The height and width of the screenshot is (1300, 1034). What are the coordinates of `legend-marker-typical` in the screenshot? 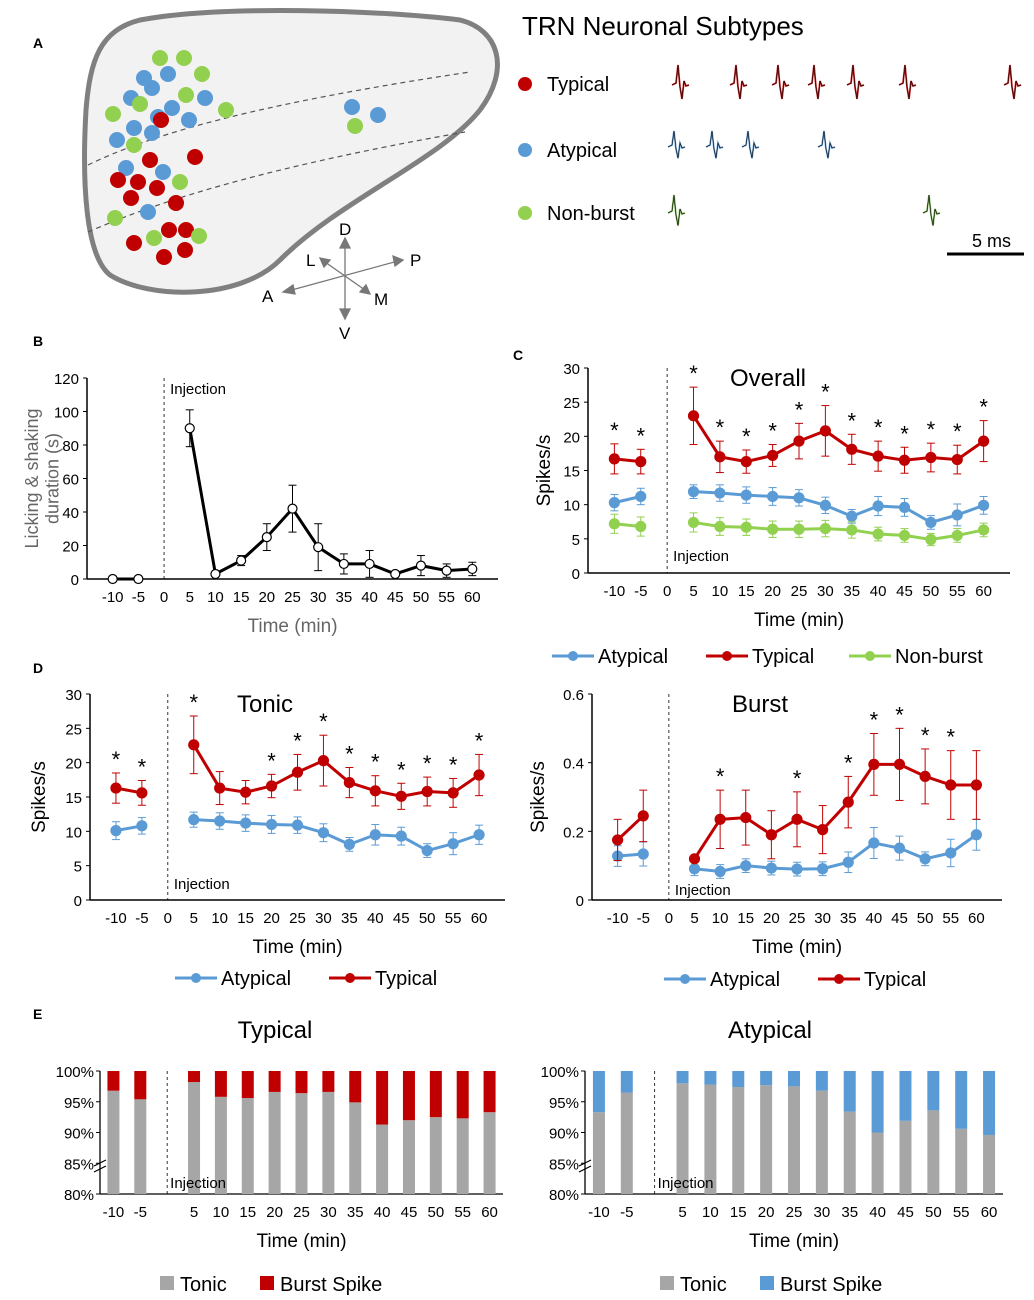 It's located at (727, 656).